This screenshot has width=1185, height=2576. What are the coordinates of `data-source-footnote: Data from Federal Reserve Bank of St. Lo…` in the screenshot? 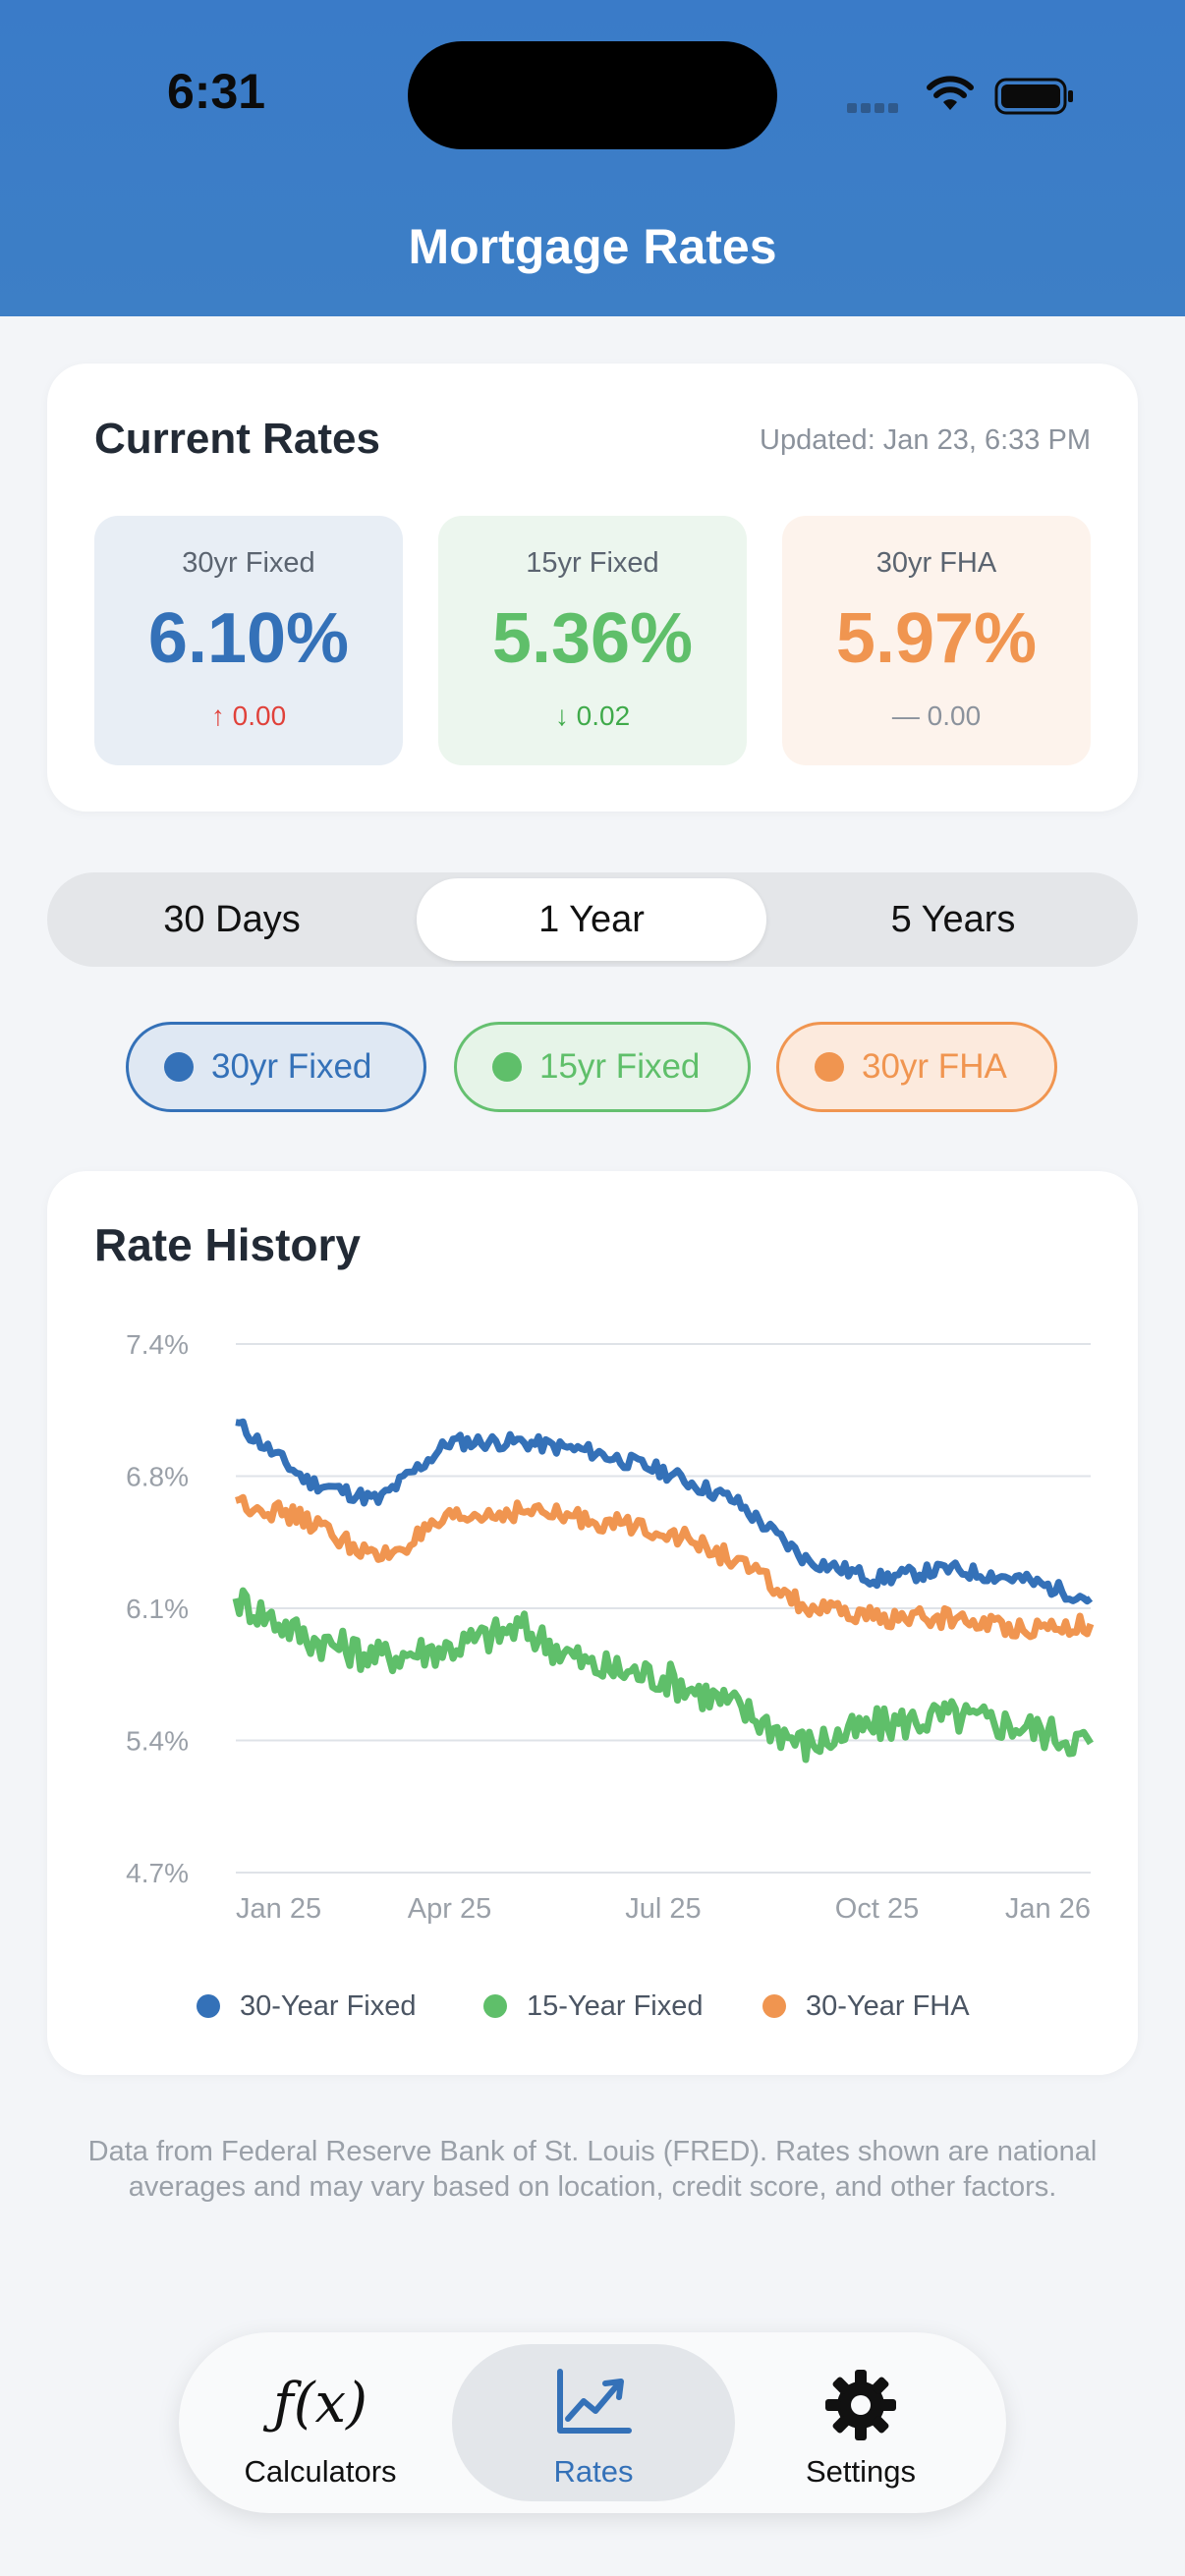 It's located at (592, 2169).